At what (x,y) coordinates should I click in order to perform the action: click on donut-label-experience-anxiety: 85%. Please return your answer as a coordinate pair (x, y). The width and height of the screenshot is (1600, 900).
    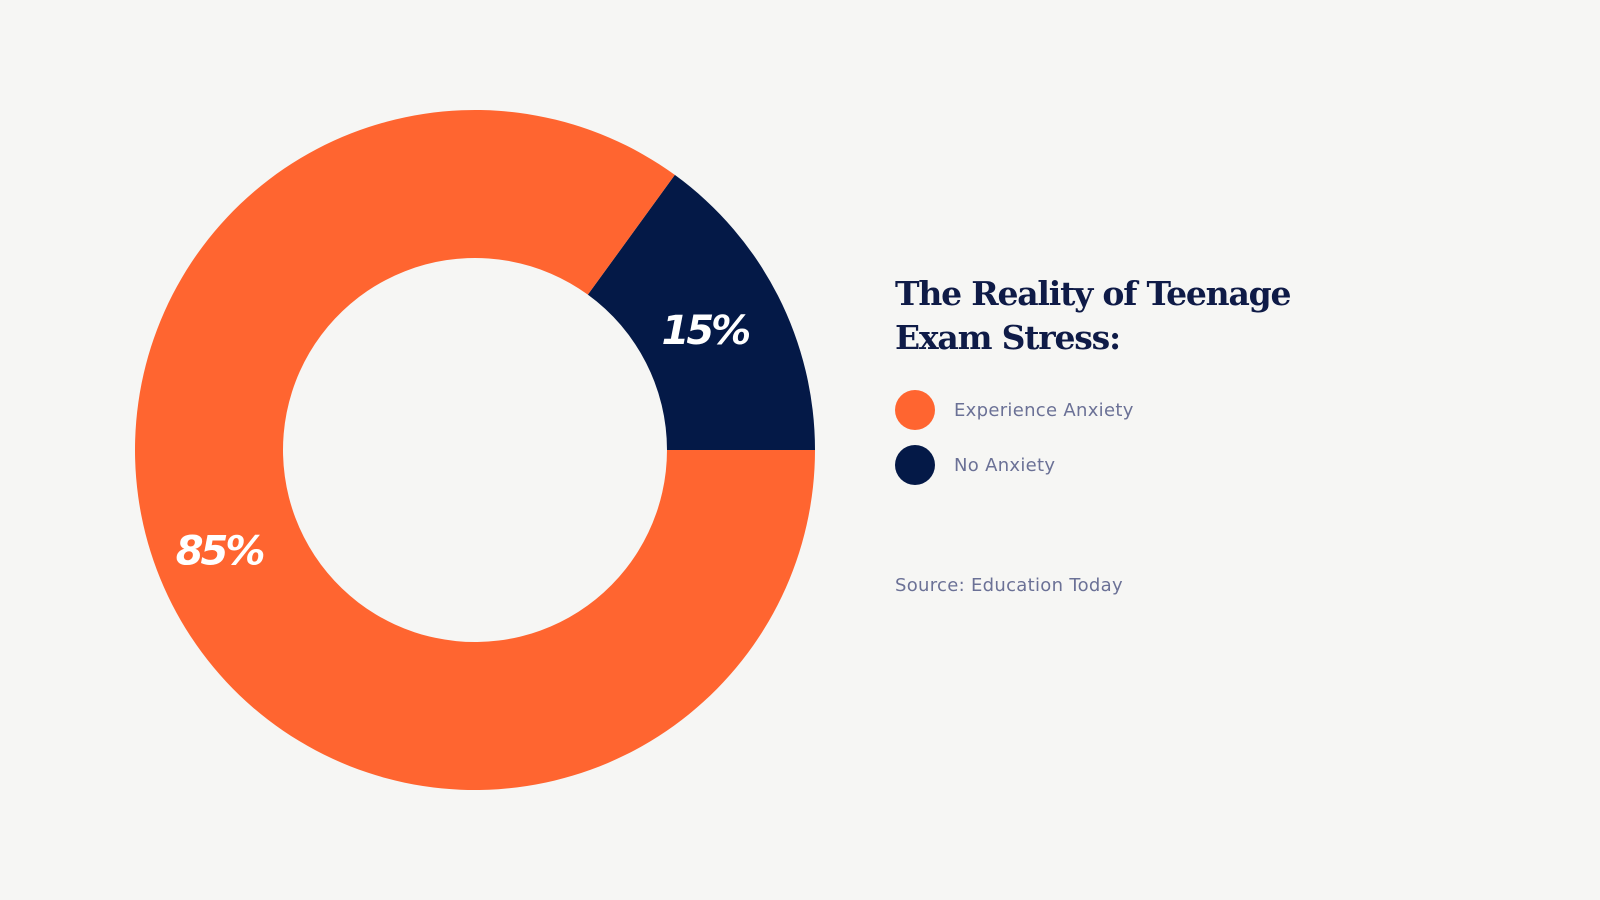
    Looking at the image, I should click on (220, 551).